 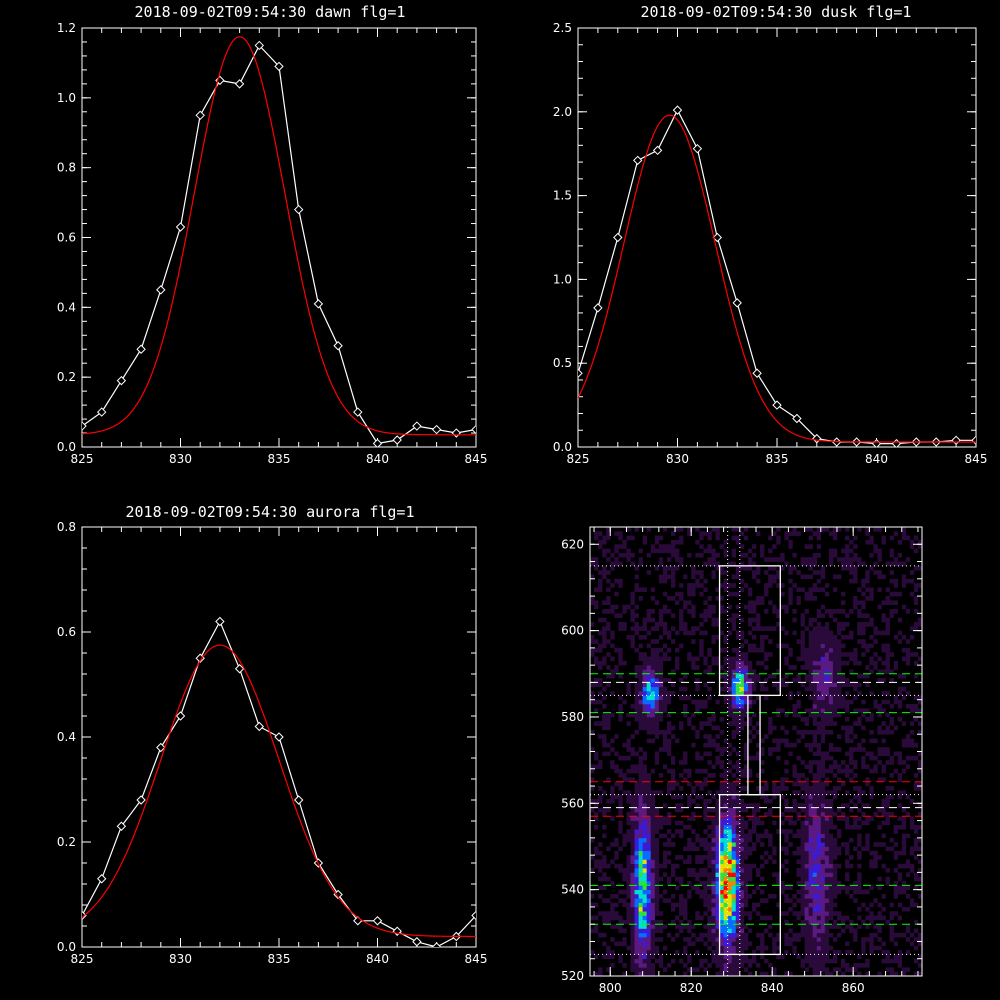 I want to click on panel-dusk-title: 2018-09-02T09:54:30 dusk flg=1, so click(x=776, y=12).